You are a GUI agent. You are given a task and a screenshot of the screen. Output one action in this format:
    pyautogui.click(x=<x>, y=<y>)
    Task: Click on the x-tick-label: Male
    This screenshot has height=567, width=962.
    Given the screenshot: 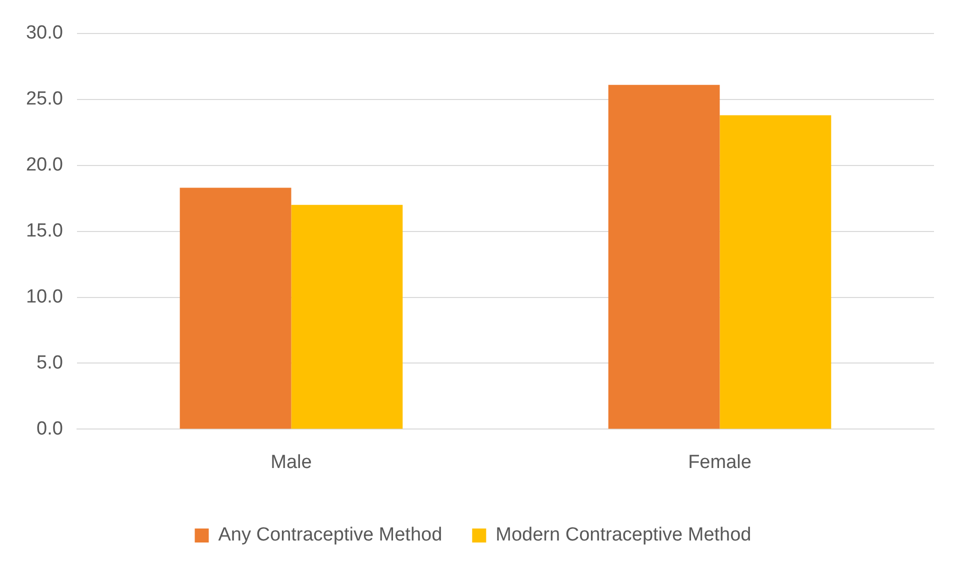 What is the action you would take?
    pyautogui.click(x=291, y=462)
    